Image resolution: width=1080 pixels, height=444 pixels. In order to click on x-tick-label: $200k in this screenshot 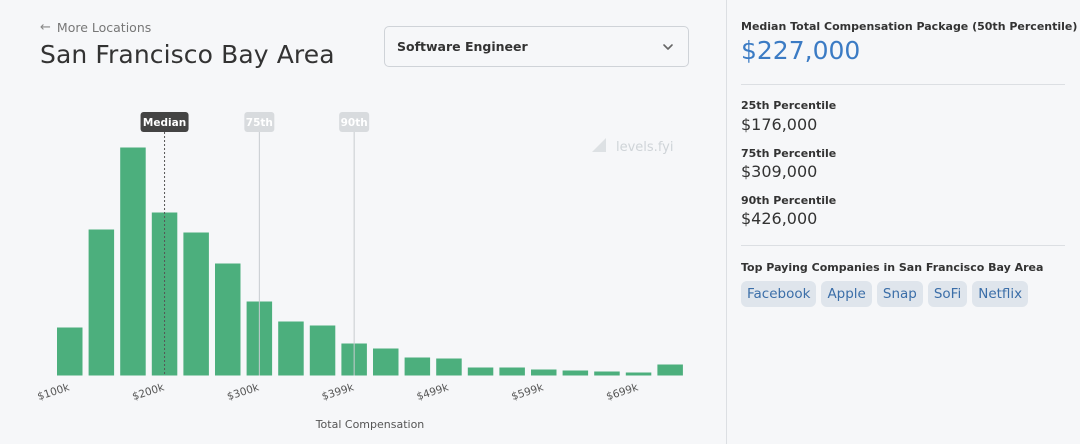, I will do `click(149, 392)`.